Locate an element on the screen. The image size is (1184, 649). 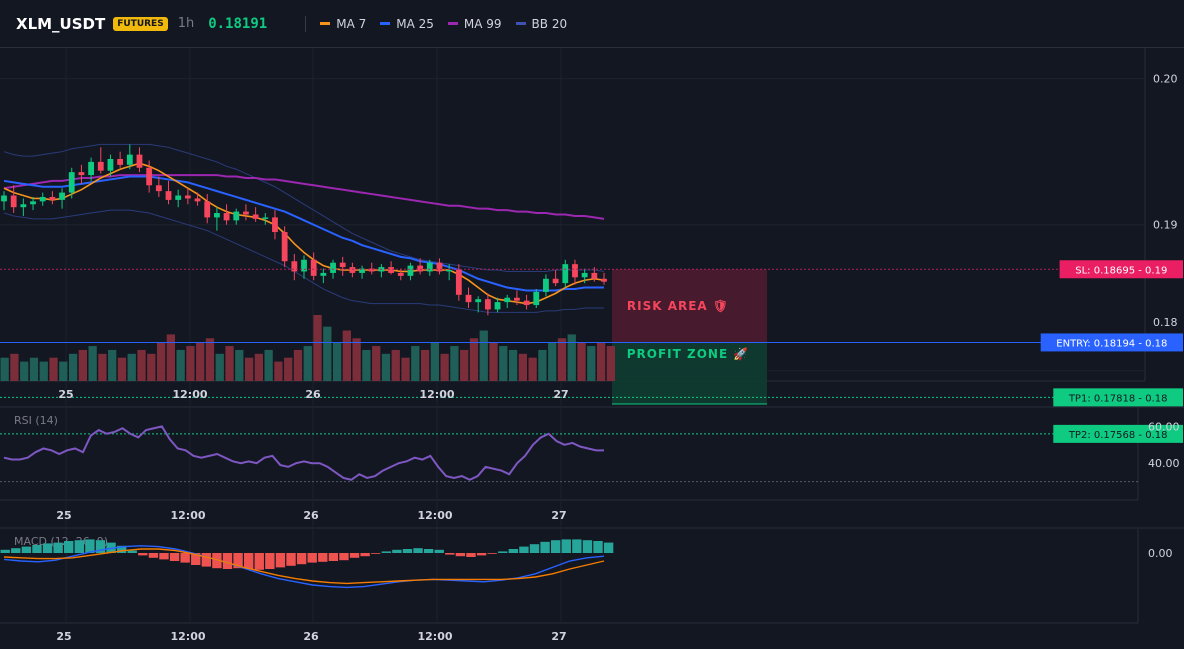
legend-ma25: MA 25 is located at coordinates (407, 24).